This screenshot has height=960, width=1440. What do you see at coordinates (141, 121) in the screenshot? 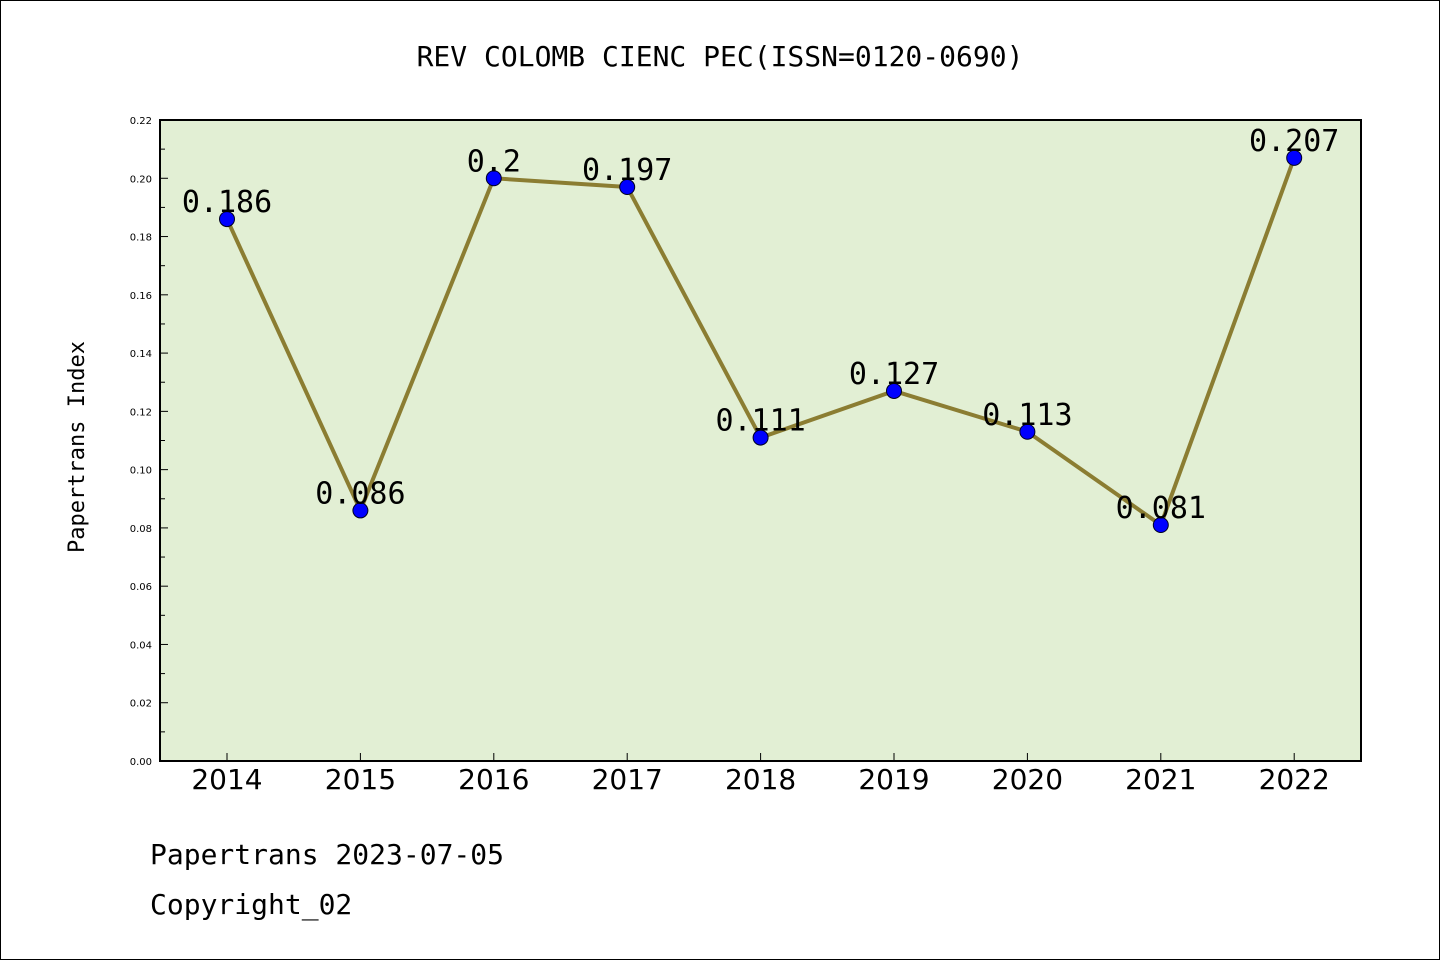
I see `y-tick-label: 0.22` at bounding box center [141, 121].